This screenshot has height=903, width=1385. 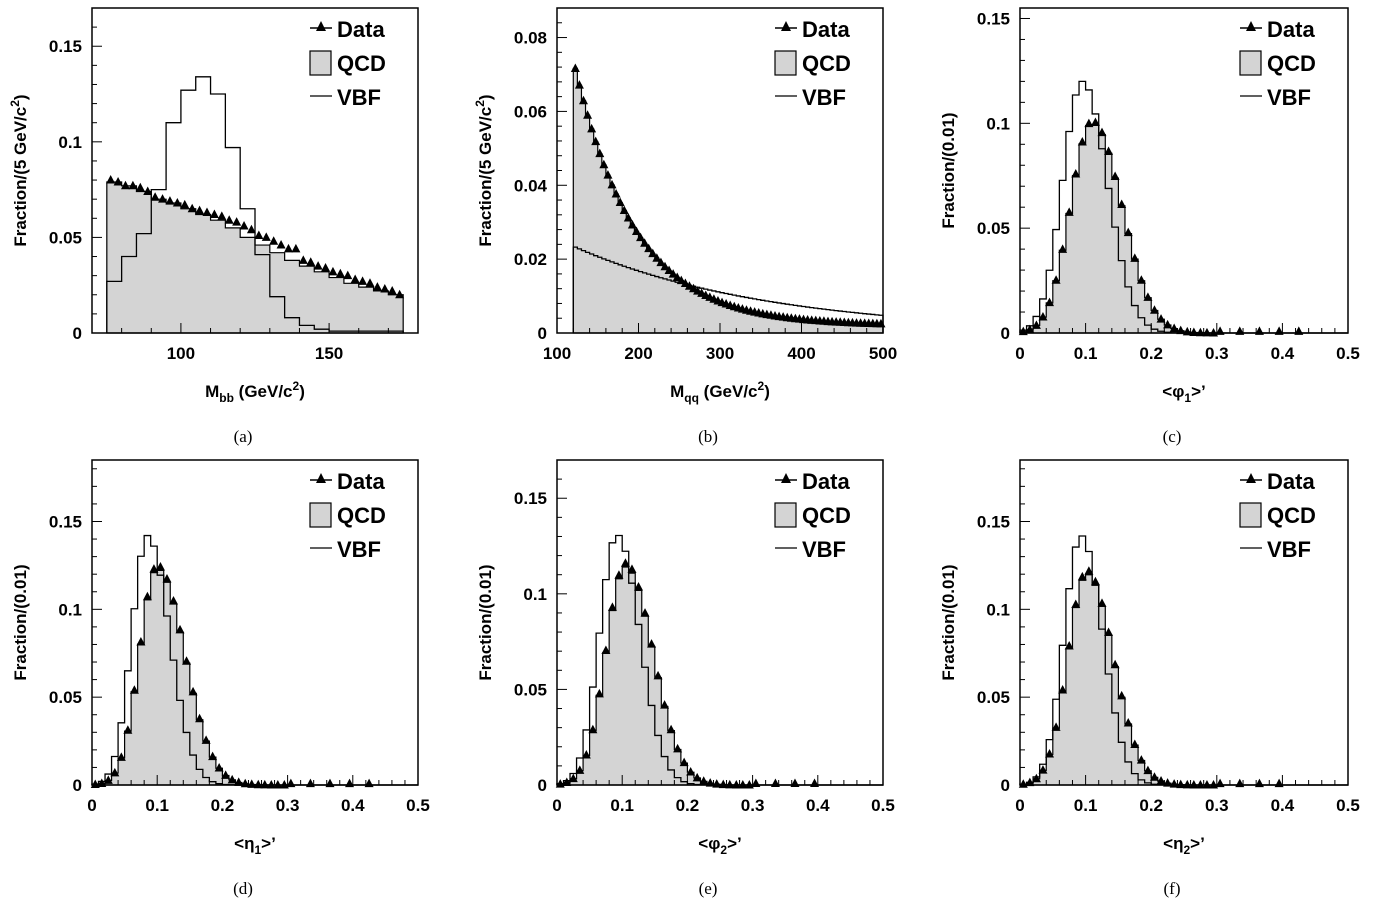 What do you see at coordinates (530, 111) in the screenshot?
I see `y-tick-label: 0.06` at bounding box center [530, 111].